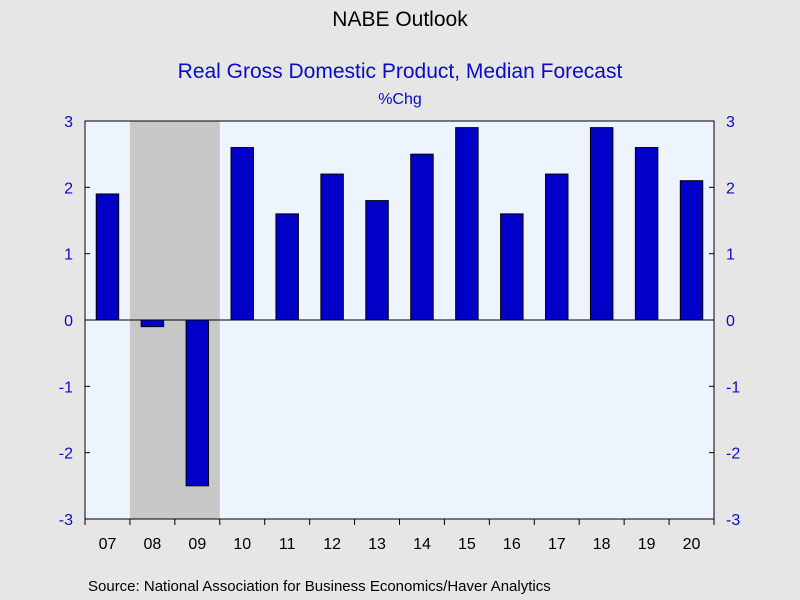 The height and width of the screenshot is (600, 800). Describe the element at coordinates (733, 454) in the screenshot. I see `y-tick-label-right: -2` at that location.